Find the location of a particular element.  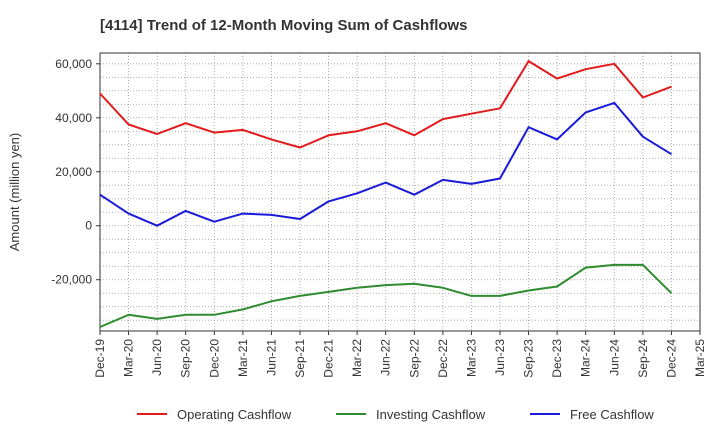

x-tick-label: Sep-22 is located at coordinates (414, 358).